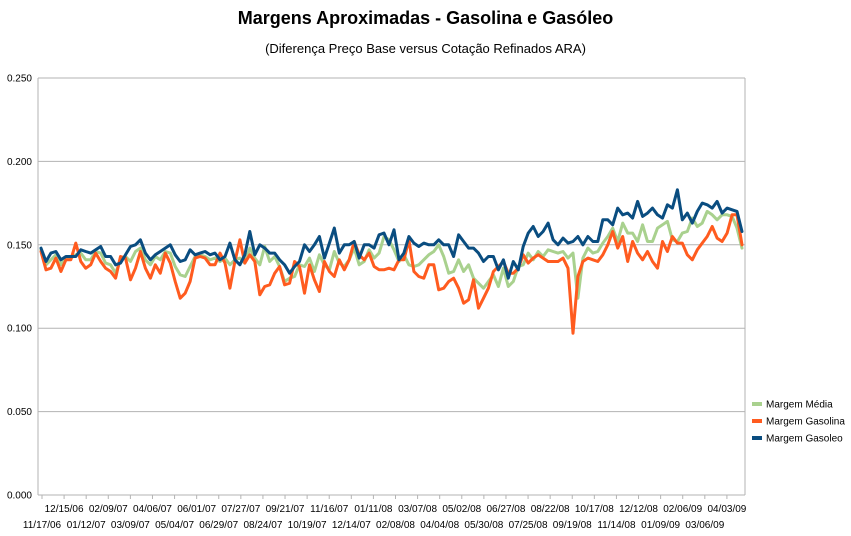 Image resolution: width=851 pixels, height=536 pixels. Describe the element at coordinates (506, 509) in the screenshot. I see `x-tick-label: 06/27/08` at that location.